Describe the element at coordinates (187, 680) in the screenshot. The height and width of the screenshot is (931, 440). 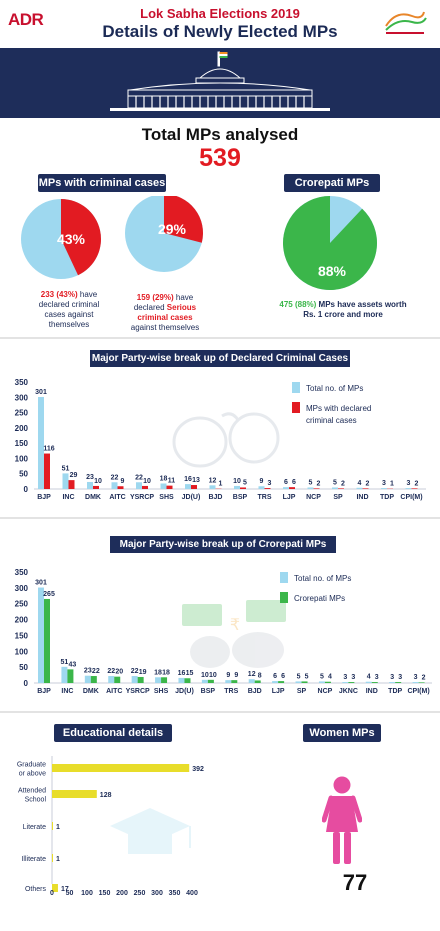
I see `bar-crorepati-JD(U)` at that location.